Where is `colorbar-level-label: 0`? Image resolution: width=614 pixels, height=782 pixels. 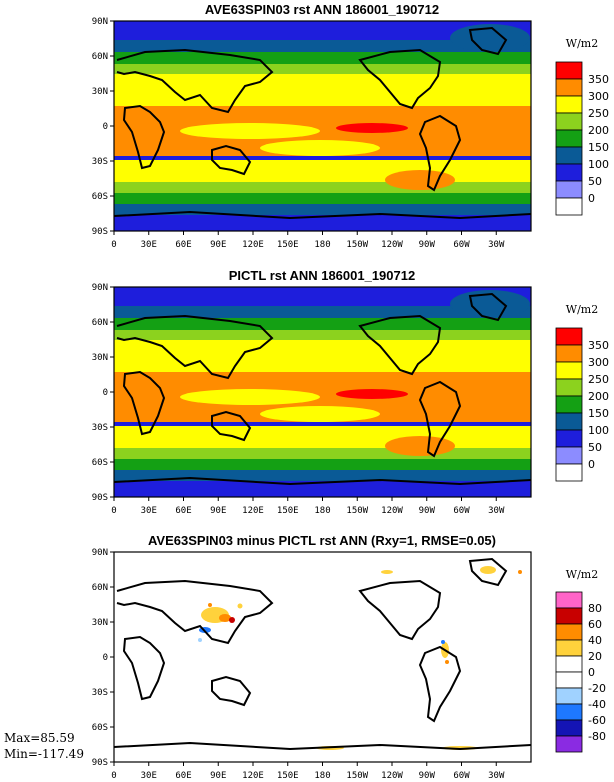
colorbar-level-label: 0 is located at coordinates (591, 672).